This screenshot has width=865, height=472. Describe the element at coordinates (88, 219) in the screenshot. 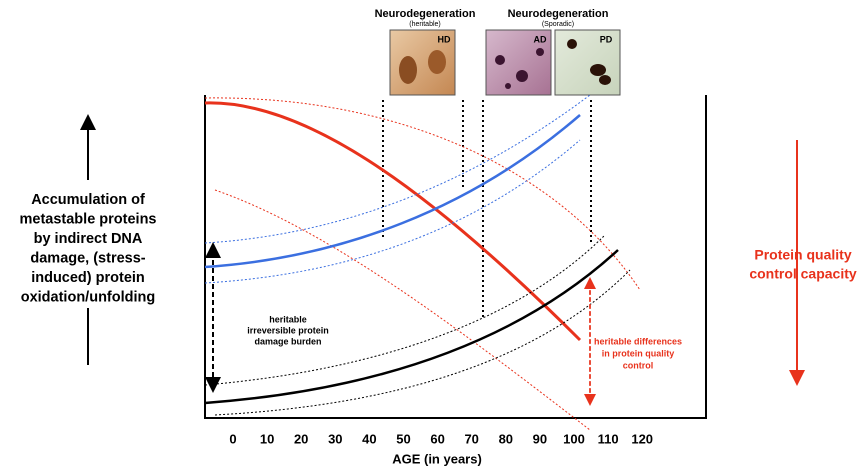

I see `left-label: metastable proteins` at that location.